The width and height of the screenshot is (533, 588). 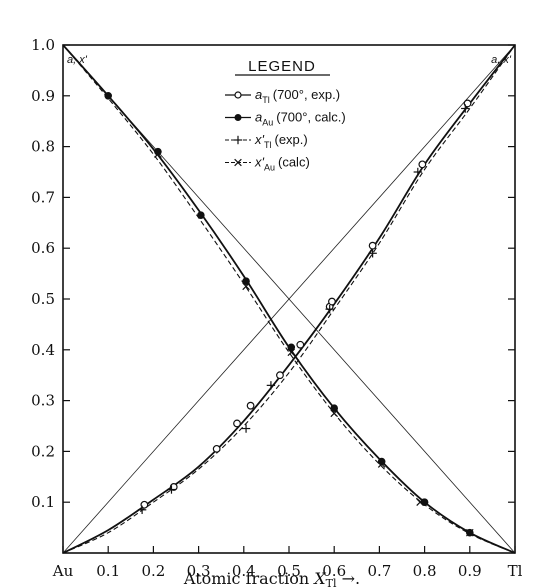 What do you see at coordinates (334, 571) in the screenshot?
I see `x-tick-label: 0.6` at bounding box center [334, 571].